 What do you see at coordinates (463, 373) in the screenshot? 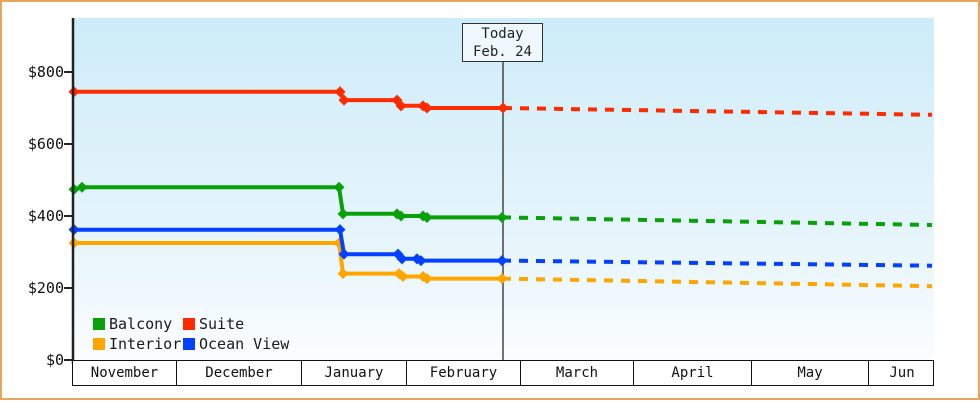
I see `month-cell-february: February` at bounding box center [463, 373].